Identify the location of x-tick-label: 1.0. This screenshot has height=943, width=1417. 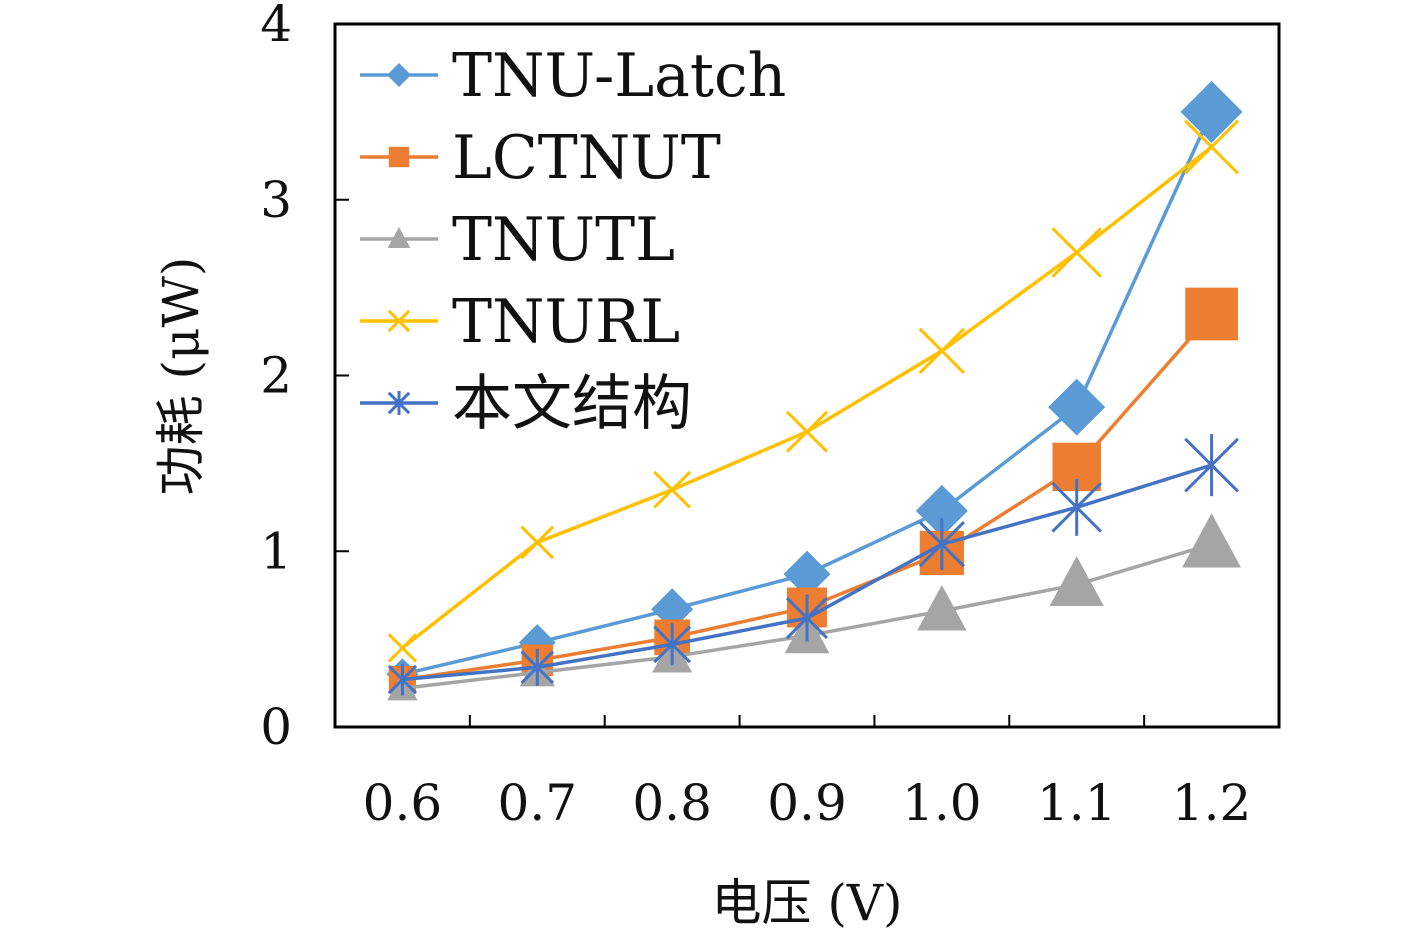
(942, 803).